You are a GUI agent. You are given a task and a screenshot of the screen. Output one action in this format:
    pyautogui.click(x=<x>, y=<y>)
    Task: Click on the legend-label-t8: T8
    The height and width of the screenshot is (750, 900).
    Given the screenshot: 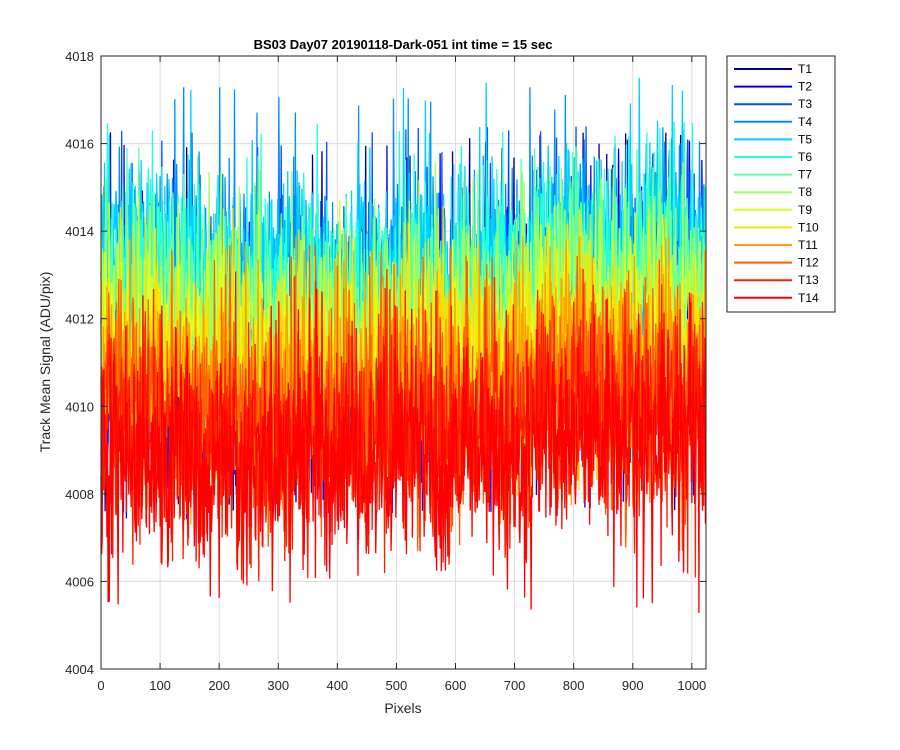 What is the action you would take?
    pyautogui.click(x=805, y=192)
    